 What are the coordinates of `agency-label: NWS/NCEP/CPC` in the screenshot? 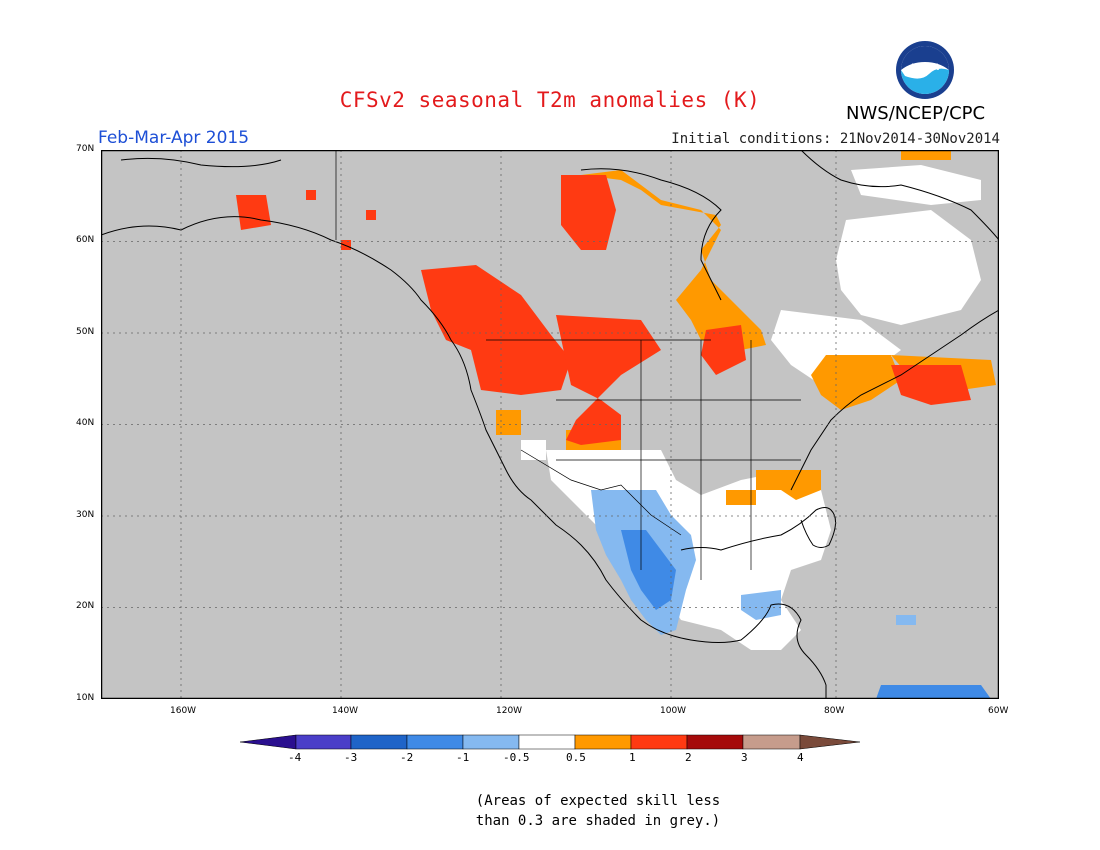 It's located at (916, 113).